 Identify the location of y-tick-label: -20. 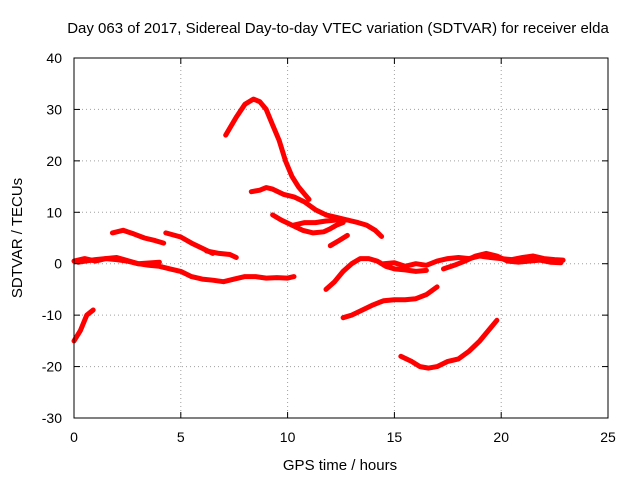
(52, 367).